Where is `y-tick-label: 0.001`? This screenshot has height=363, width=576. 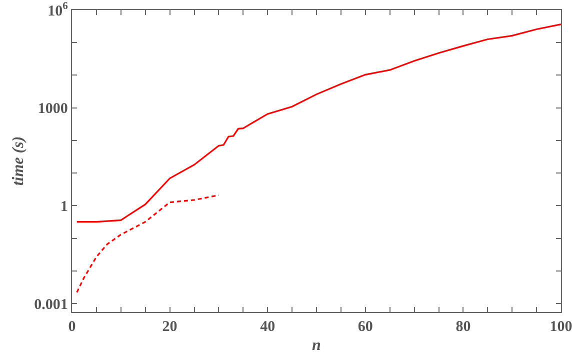 y-tick-label: 0.001 is located at coordinates (51, 304).